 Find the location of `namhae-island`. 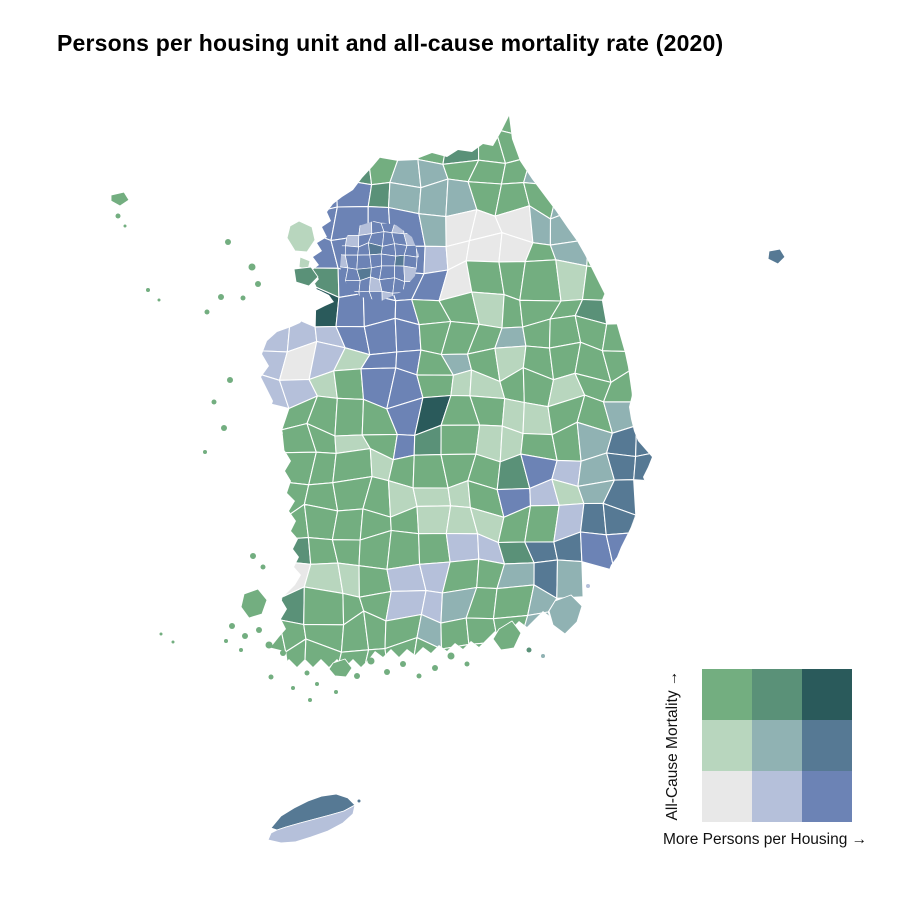

namhae-island is located at coordinates (507, 635).